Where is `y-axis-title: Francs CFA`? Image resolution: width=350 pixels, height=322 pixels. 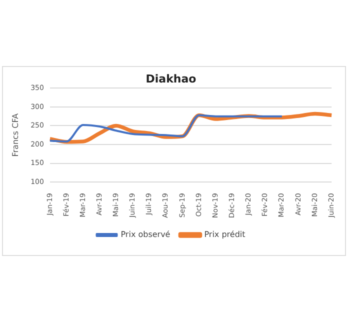
y-axis-title: Francs CFA is located at coordinates (15, 134).